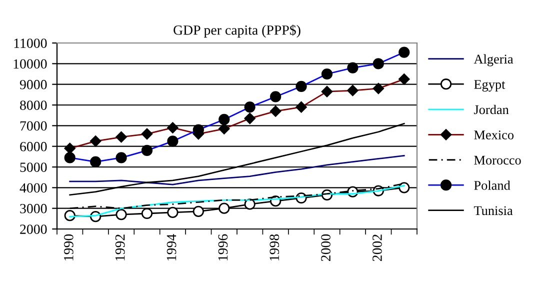 This screenshot has width=542, height=287. Describe the element at coordinates (30, 43) in the screenshot. I see `y-tick-label: 11000` at that location.